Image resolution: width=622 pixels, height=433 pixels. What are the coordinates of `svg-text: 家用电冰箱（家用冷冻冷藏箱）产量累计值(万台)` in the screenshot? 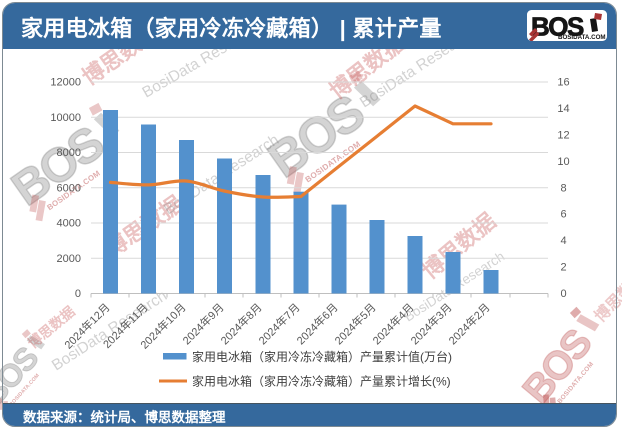 It's located at (322, 356).